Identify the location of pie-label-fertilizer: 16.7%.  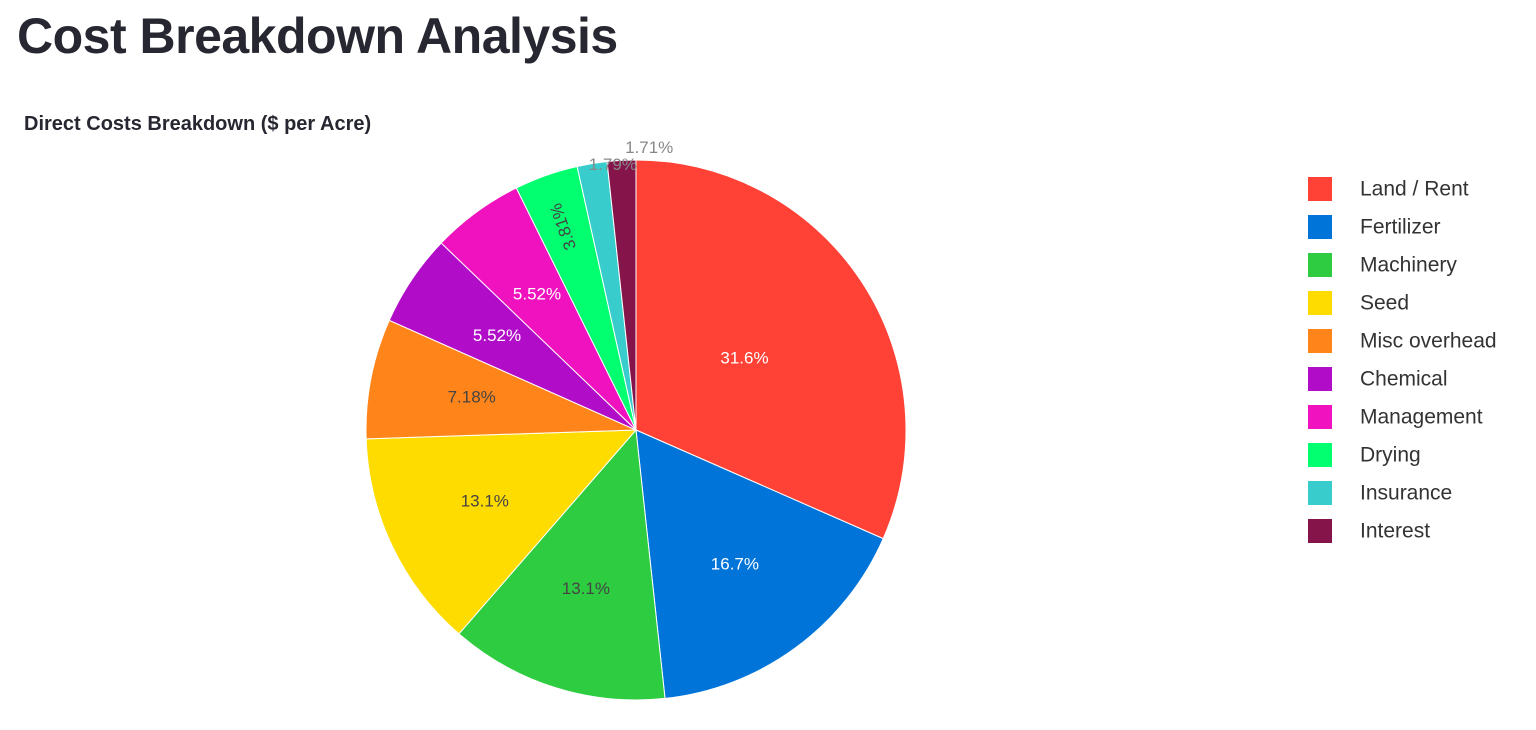
(735, 563).